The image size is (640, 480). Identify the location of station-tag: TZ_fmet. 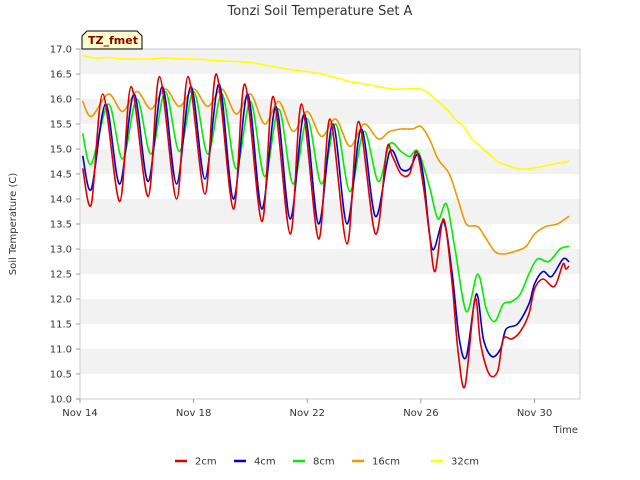
(112, 40).